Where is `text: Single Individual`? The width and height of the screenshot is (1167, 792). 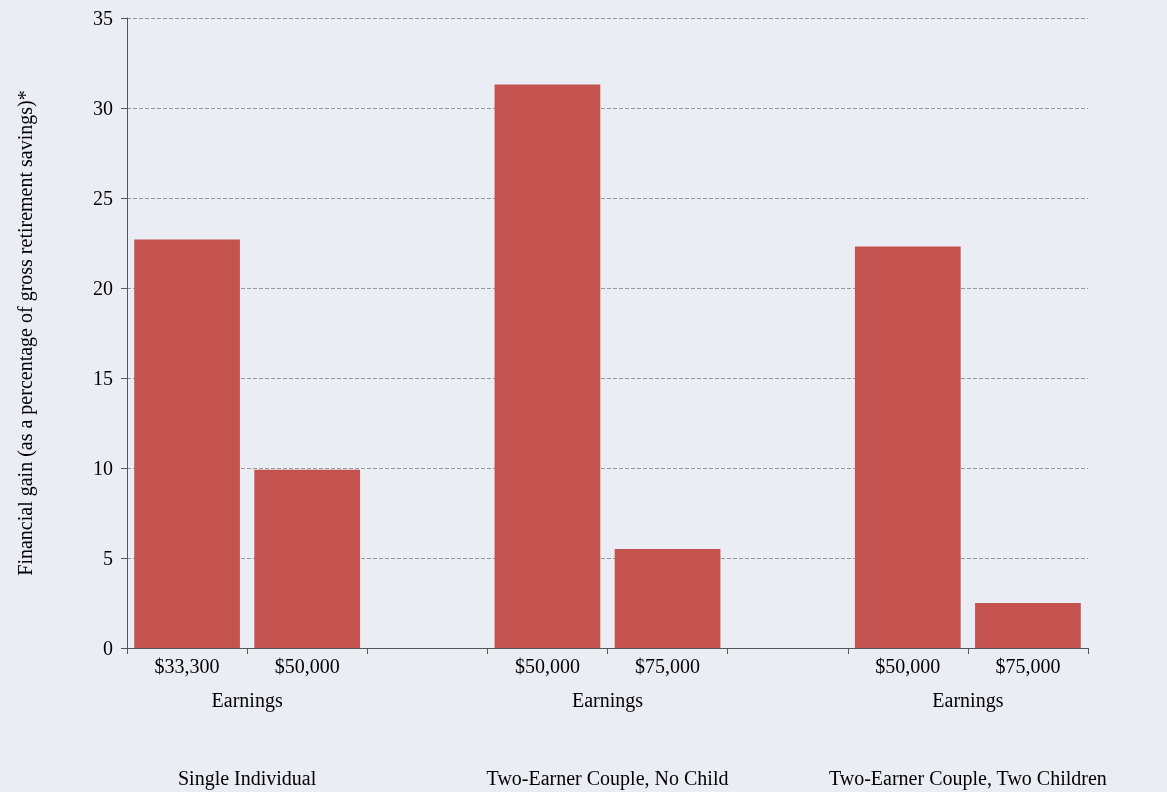 text: Single Individual is located at coordinates (247, 778).